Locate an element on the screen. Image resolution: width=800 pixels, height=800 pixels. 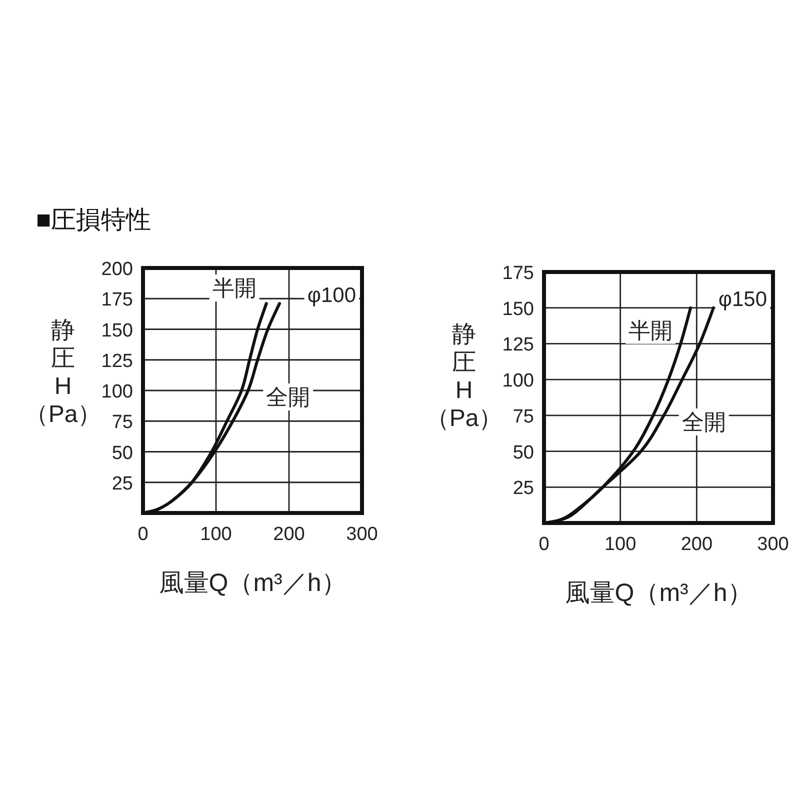
chart-title: ■圧損特性 is located at coordinates (94, 220).